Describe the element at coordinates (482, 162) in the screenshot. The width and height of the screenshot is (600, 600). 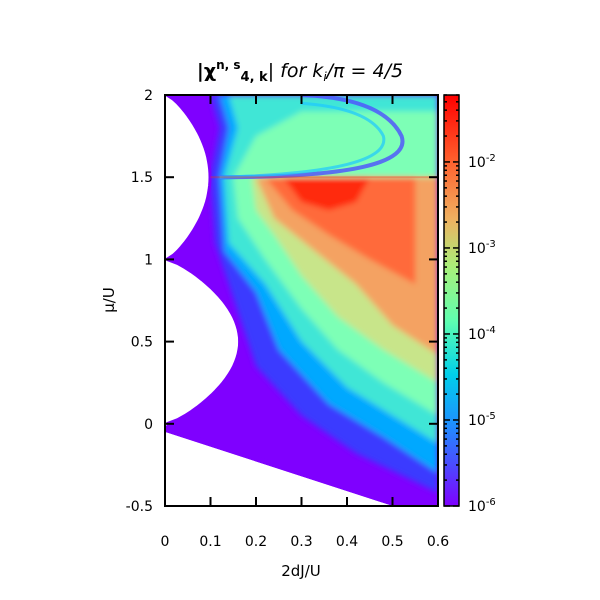
I see `colorbar-tick-label: 10⁻²` at that location.